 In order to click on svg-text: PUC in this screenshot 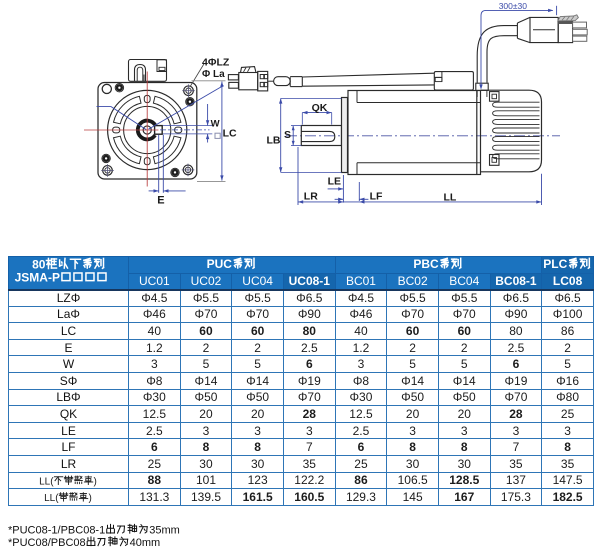, I will do `click(220, 264)`.